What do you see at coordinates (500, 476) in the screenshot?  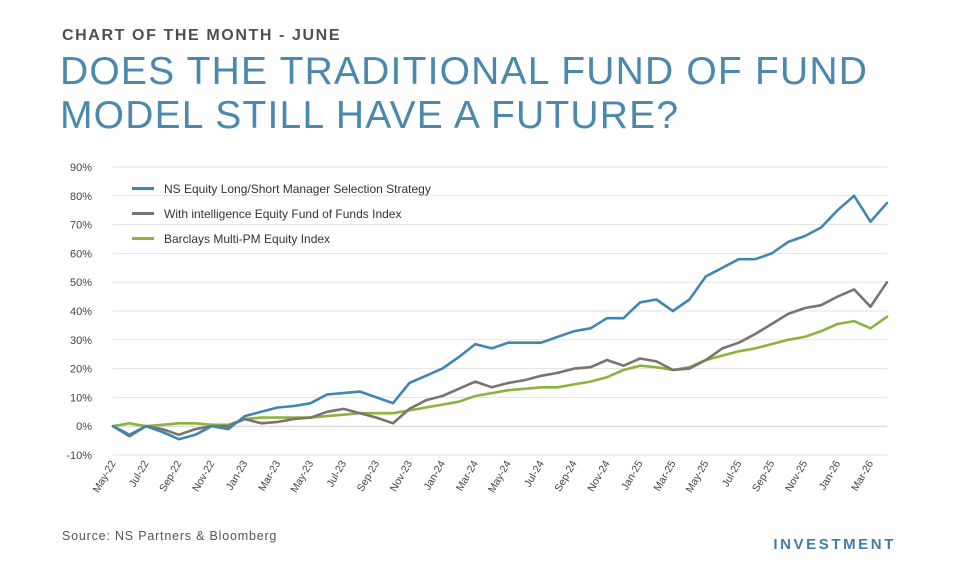 I see `x-tick-label: May-24` at bounding box center [500, 476].